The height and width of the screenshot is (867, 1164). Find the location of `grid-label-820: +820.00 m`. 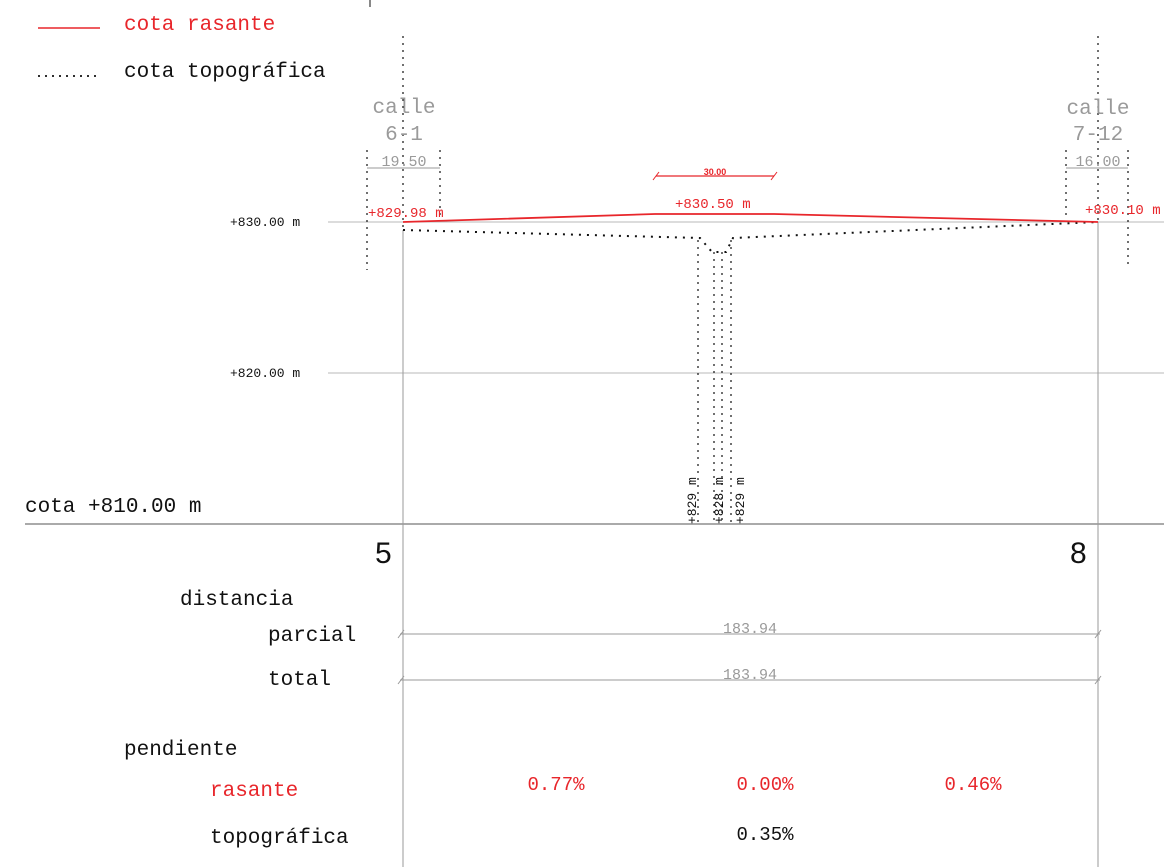

grid-label-820: +820.00 m is located at coordinates (265, 373).